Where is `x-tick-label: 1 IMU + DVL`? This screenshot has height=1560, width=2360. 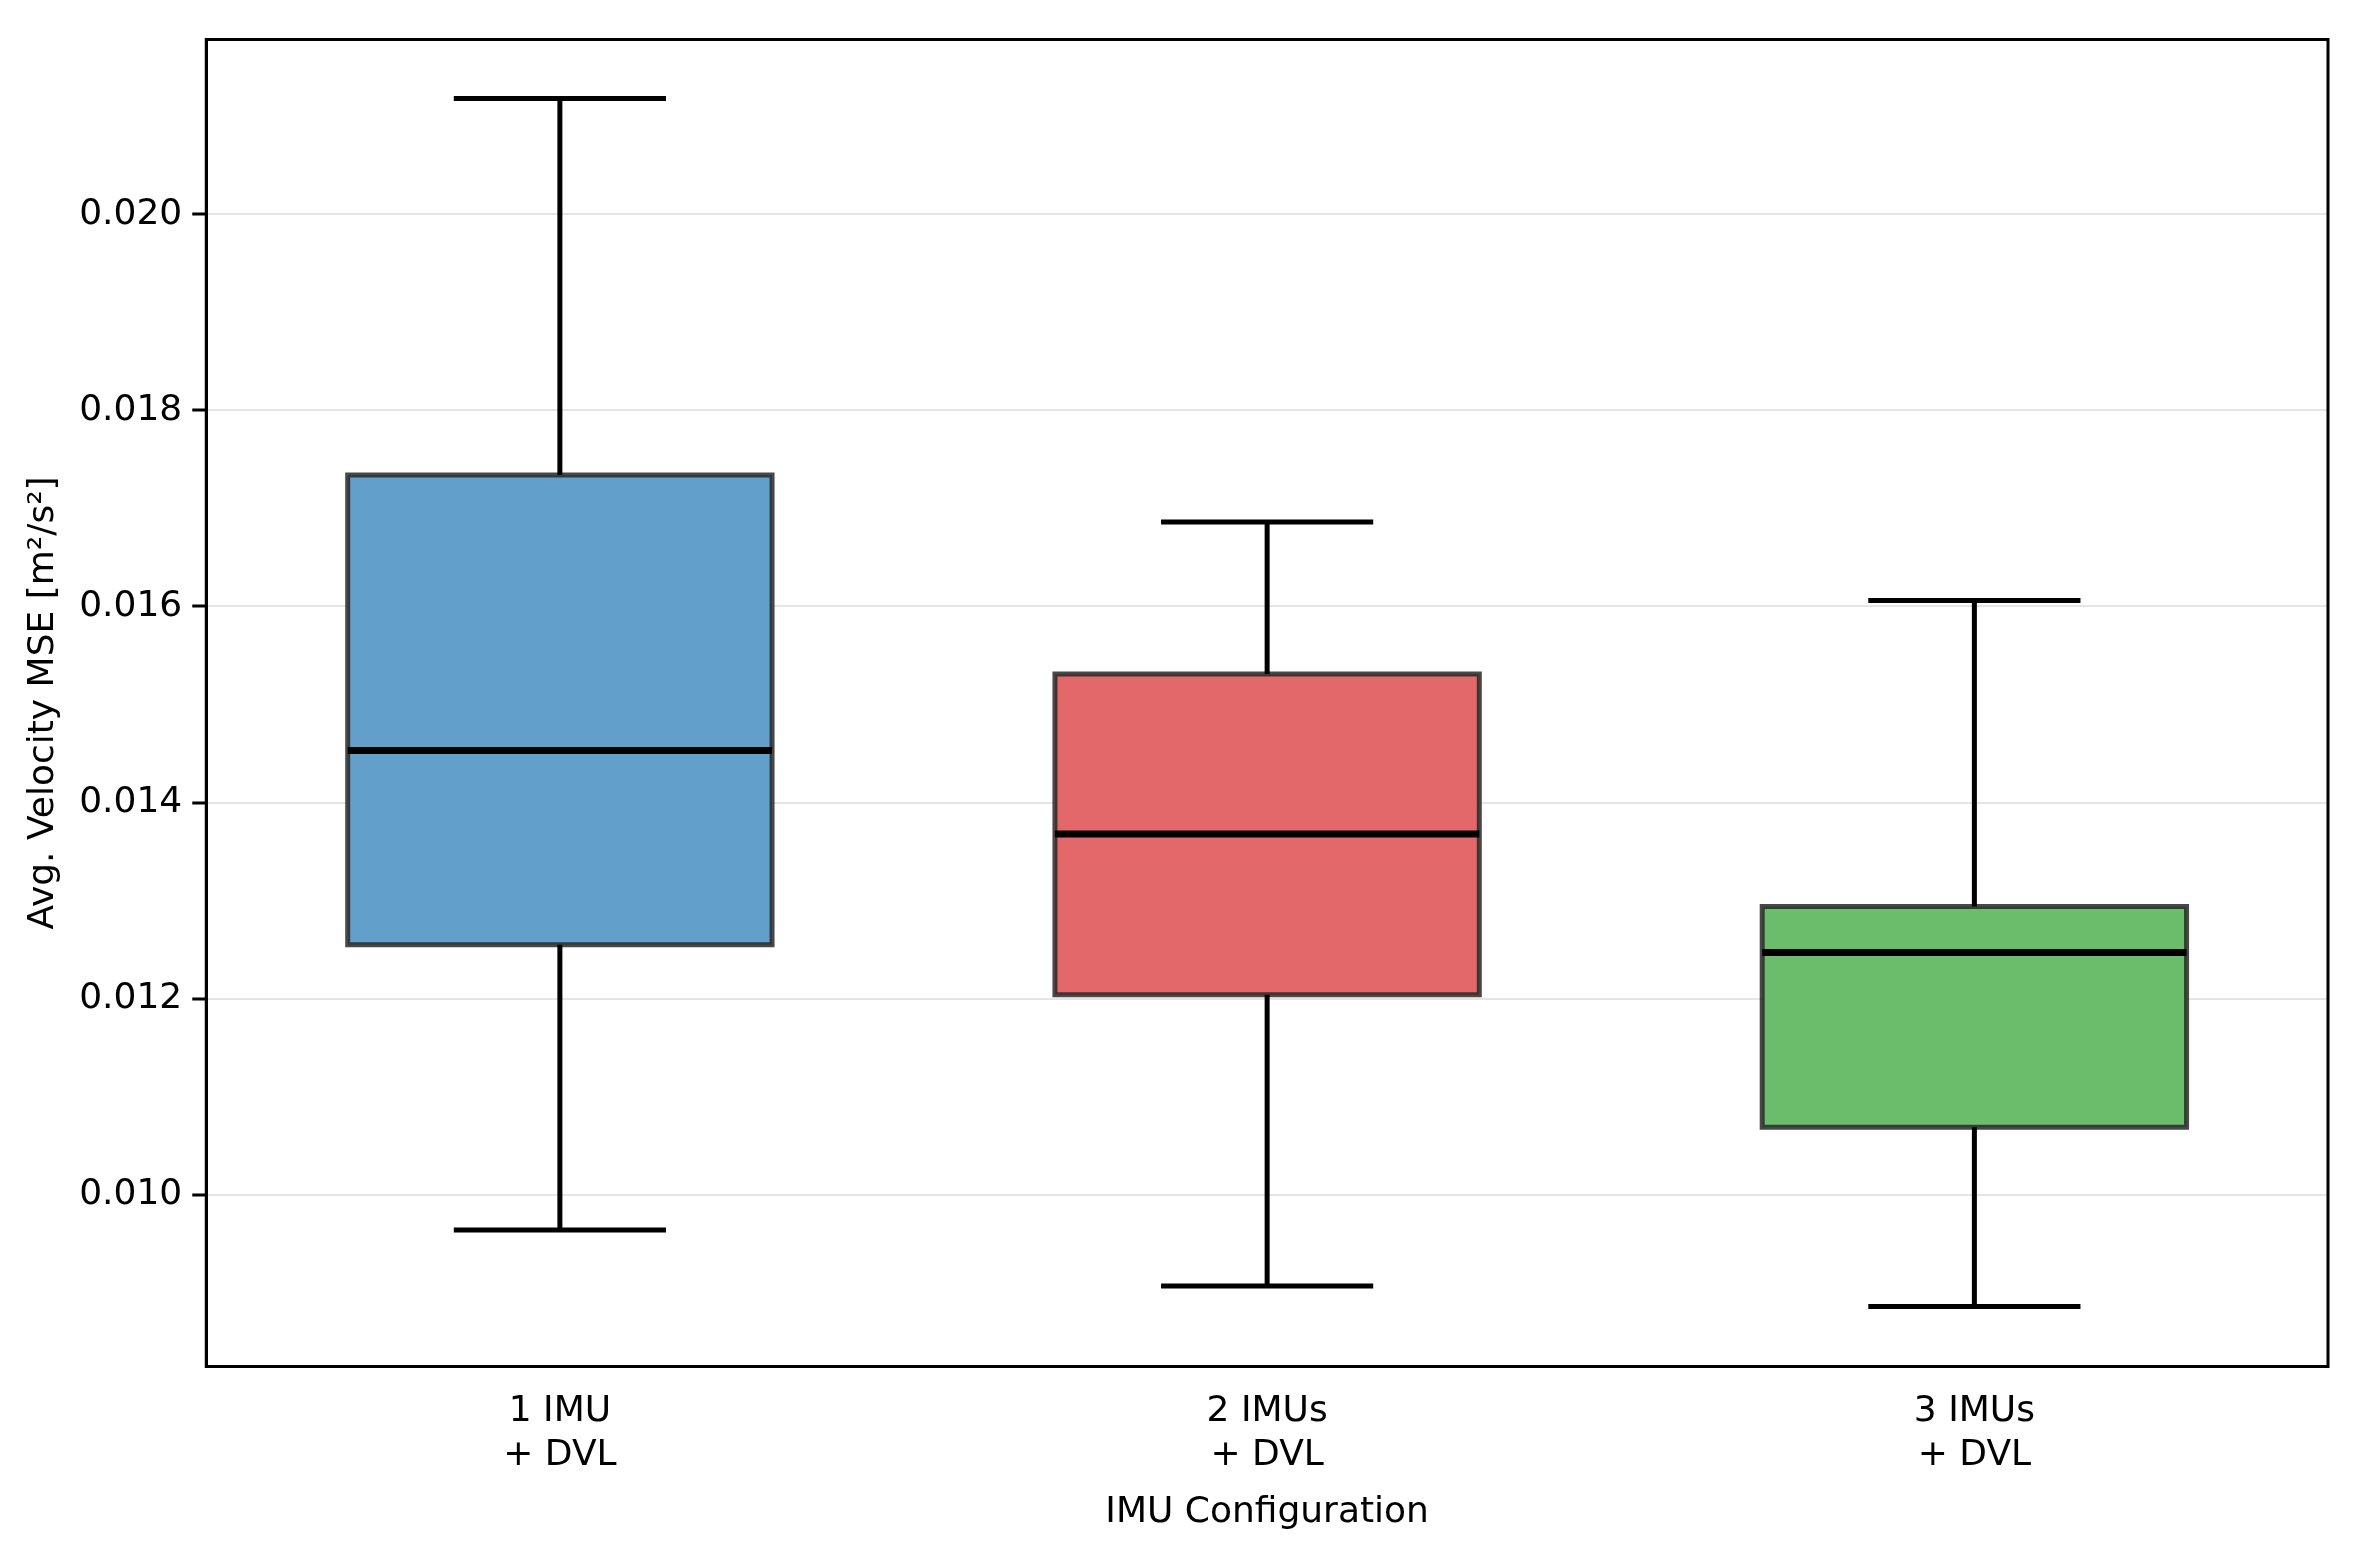
x-tick-label: 1 IMU + DVL is located at coordinates (560, 1430).